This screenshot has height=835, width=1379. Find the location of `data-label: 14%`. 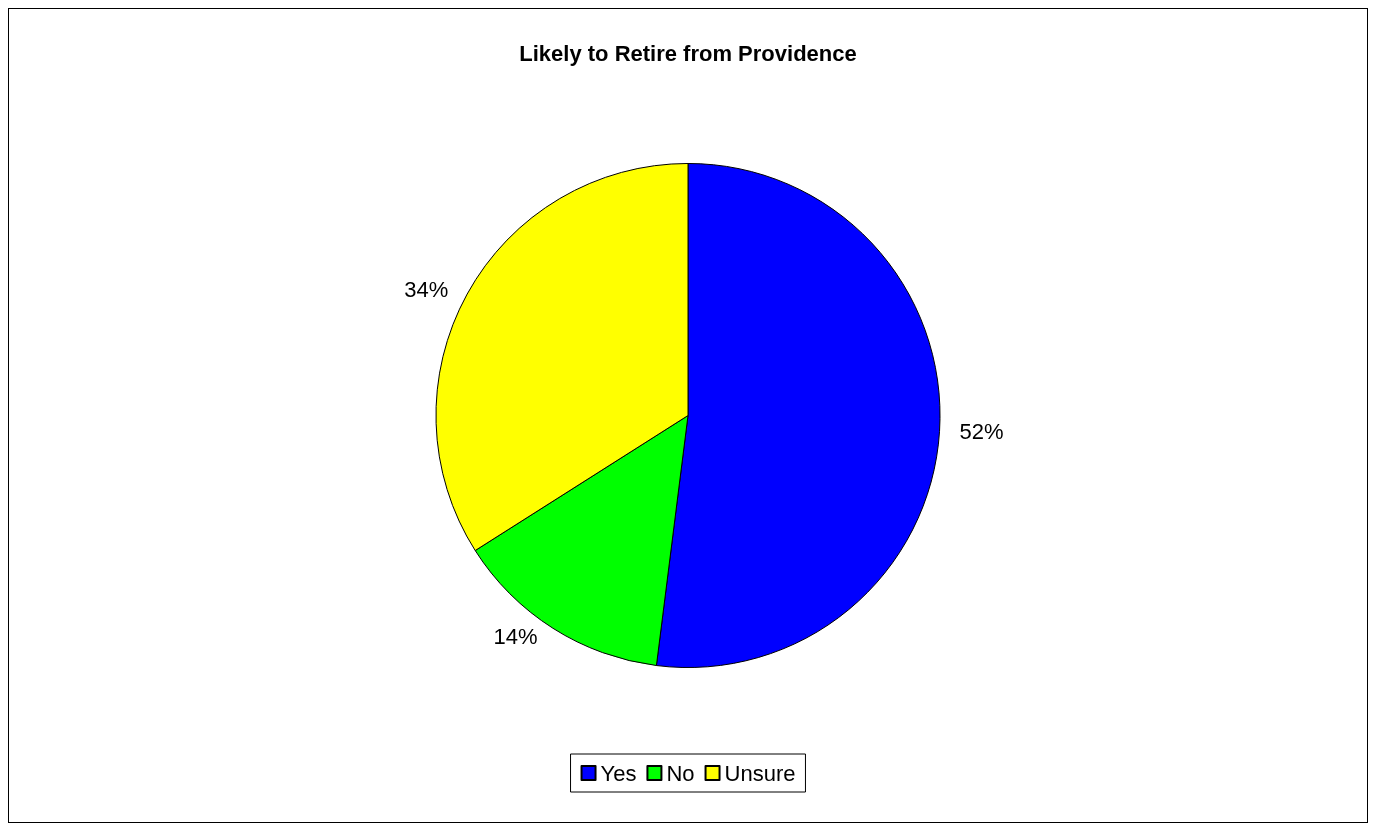

data-label: 14% is located at coordinates (515, 637).